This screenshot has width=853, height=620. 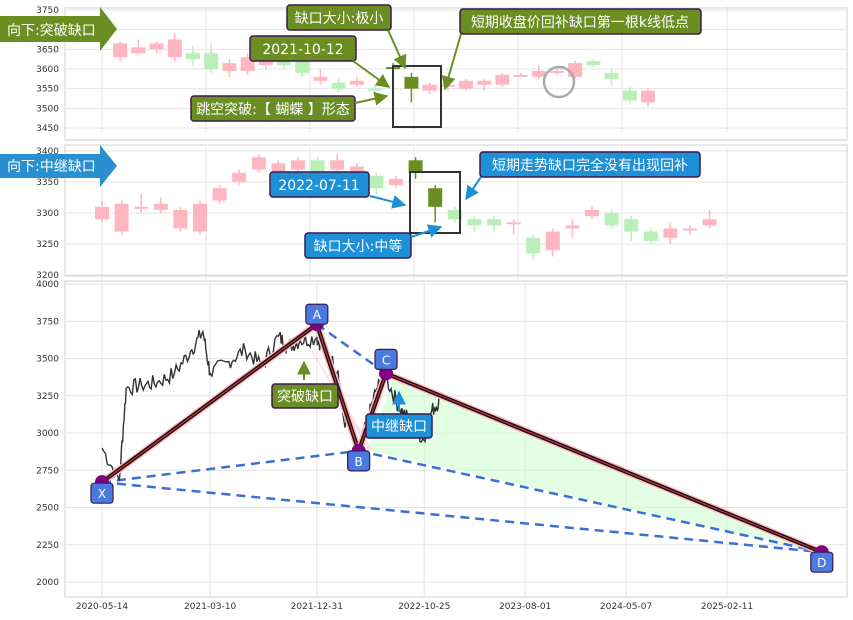 What do you see at coordinates (47, 471) in the screenshot?
I see `y-tick-label: 2750` at bounding box center [47, 471].